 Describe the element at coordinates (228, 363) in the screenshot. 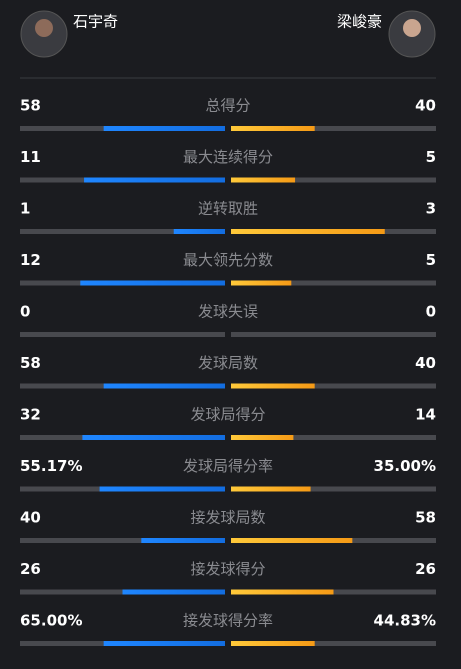

I see `stat-label: 发球局数` at that location.